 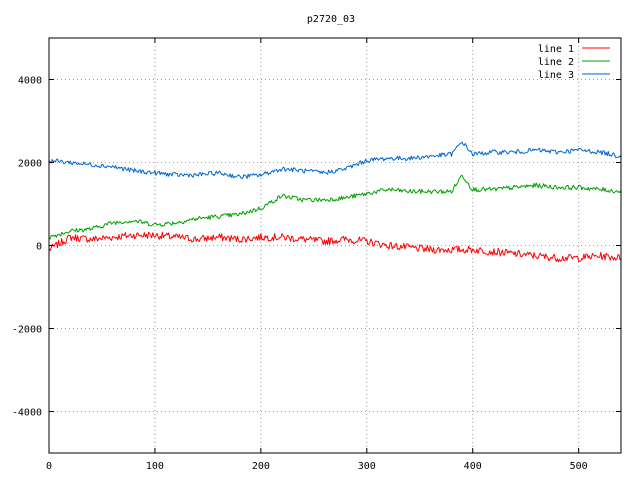 I want to click on x-tick-label: 100, so click(x=155, y=466).